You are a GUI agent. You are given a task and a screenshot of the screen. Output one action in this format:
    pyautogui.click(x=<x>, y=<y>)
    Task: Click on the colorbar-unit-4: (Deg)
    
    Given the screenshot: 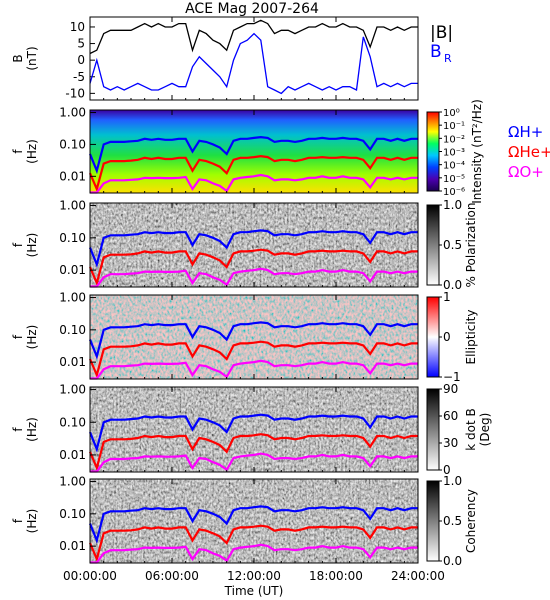 What is the action you would take?
    pyautogui.click(x=485, y=430)
    